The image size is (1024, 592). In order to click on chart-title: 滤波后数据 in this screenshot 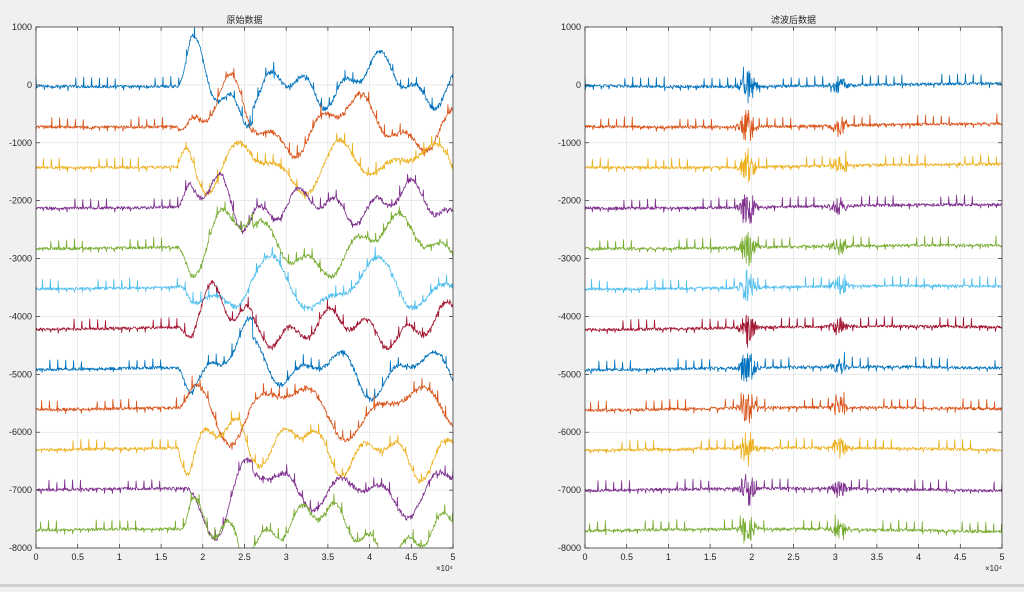, I will do `click(793, 19)`.